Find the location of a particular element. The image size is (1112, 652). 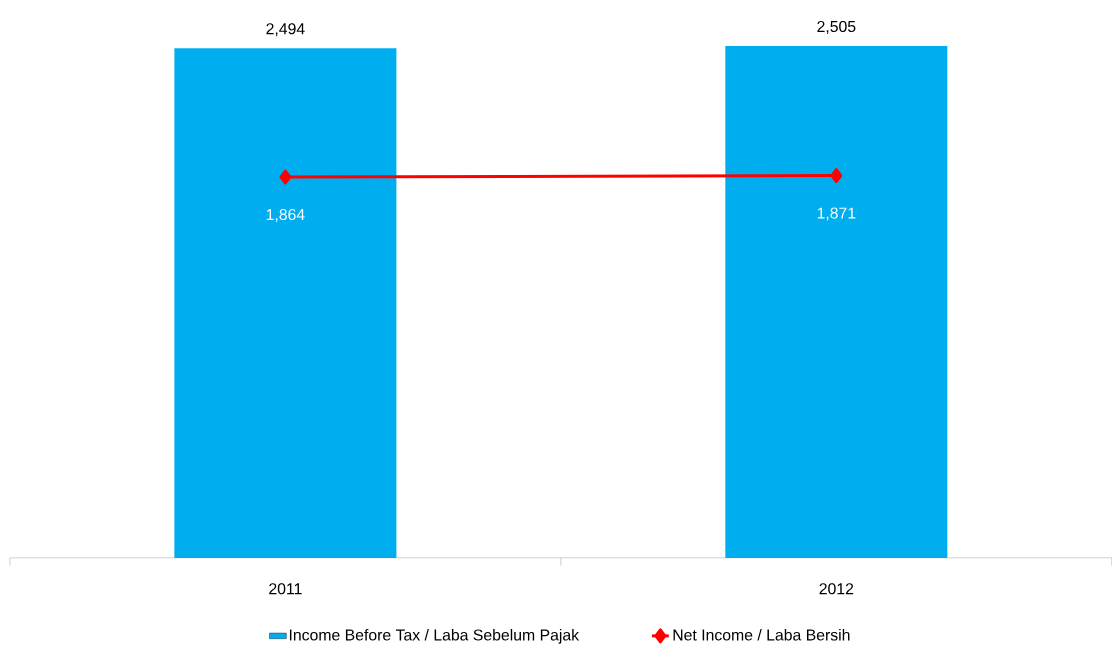

legend-label: Net Income / Laba Bersih is located at coordinates (761, 634).